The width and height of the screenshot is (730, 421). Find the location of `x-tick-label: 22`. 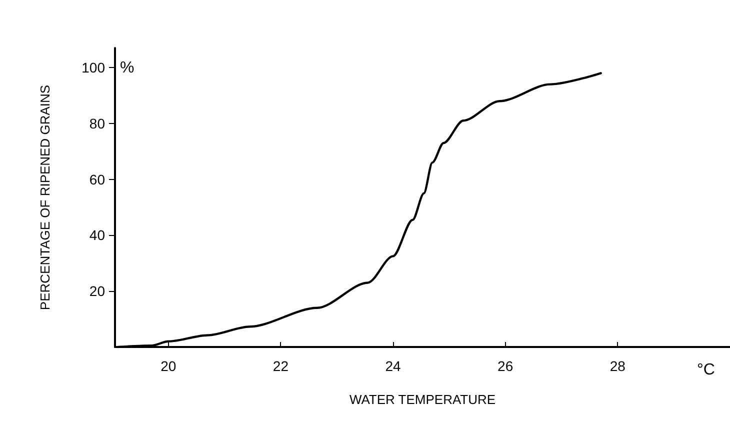

x-tick-label: 22 is located at coordinates (280, 366).